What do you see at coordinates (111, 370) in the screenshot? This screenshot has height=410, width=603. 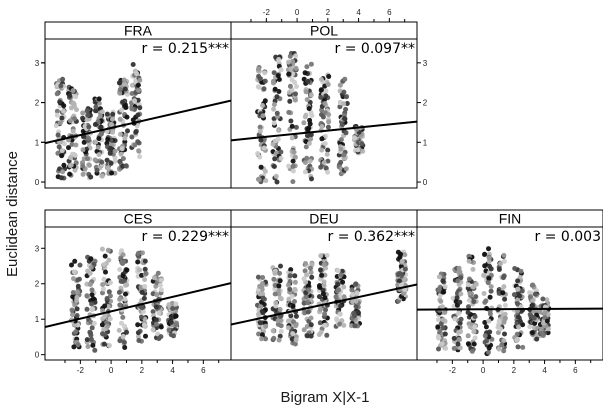 I see `x-tick-label: 0` at bounding box center [111, 370].